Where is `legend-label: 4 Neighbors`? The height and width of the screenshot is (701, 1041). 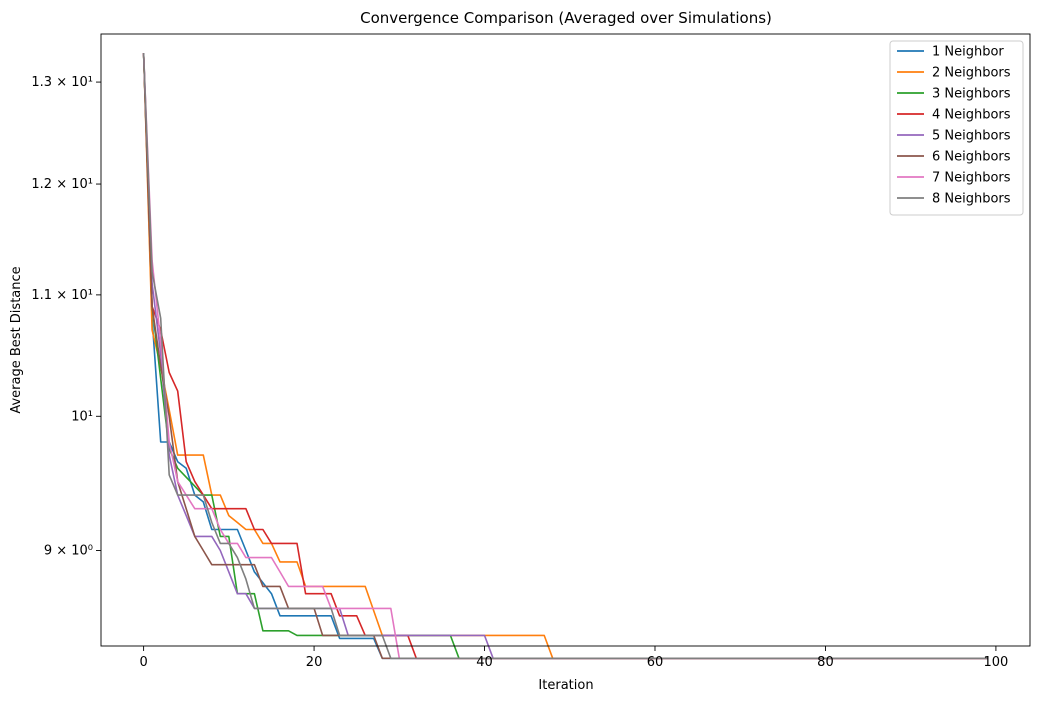 legend-label: 4 Neighbors is located at coordinates (971, 115).